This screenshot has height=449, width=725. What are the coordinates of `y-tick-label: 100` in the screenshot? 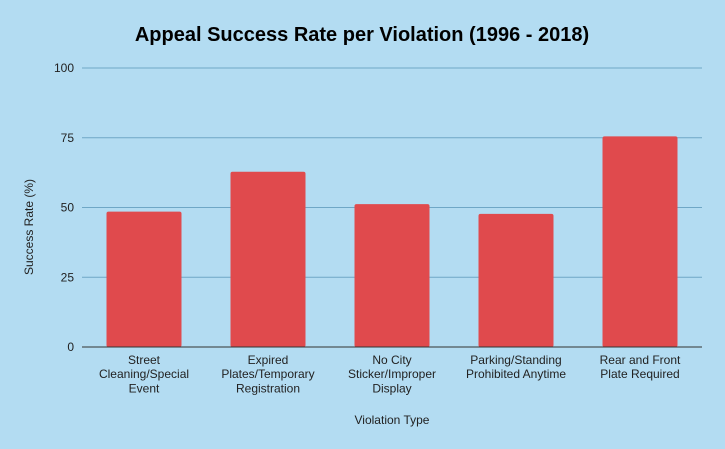 It's located at (64, 68).